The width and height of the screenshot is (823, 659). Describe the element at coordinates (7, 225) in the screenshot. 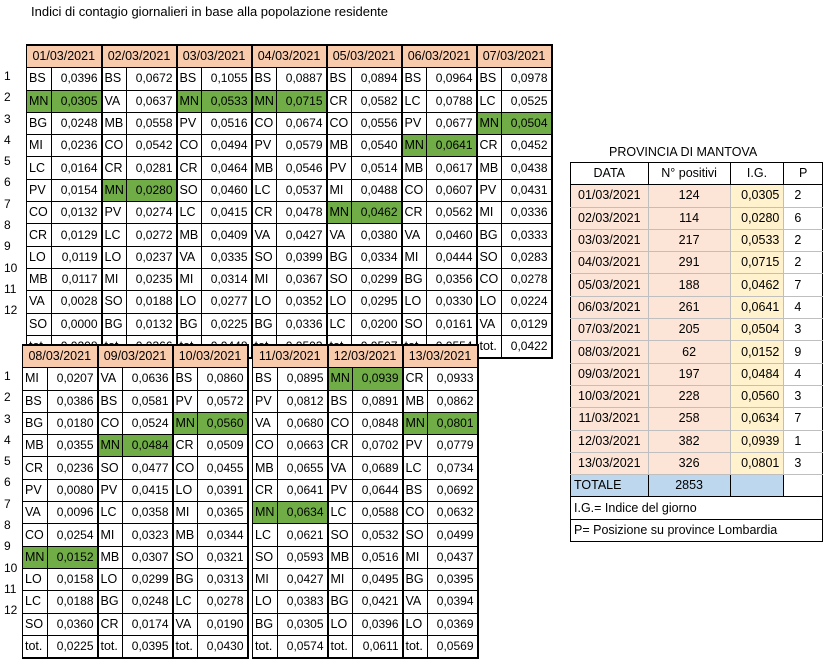

I see `row-number: 8` at that location.